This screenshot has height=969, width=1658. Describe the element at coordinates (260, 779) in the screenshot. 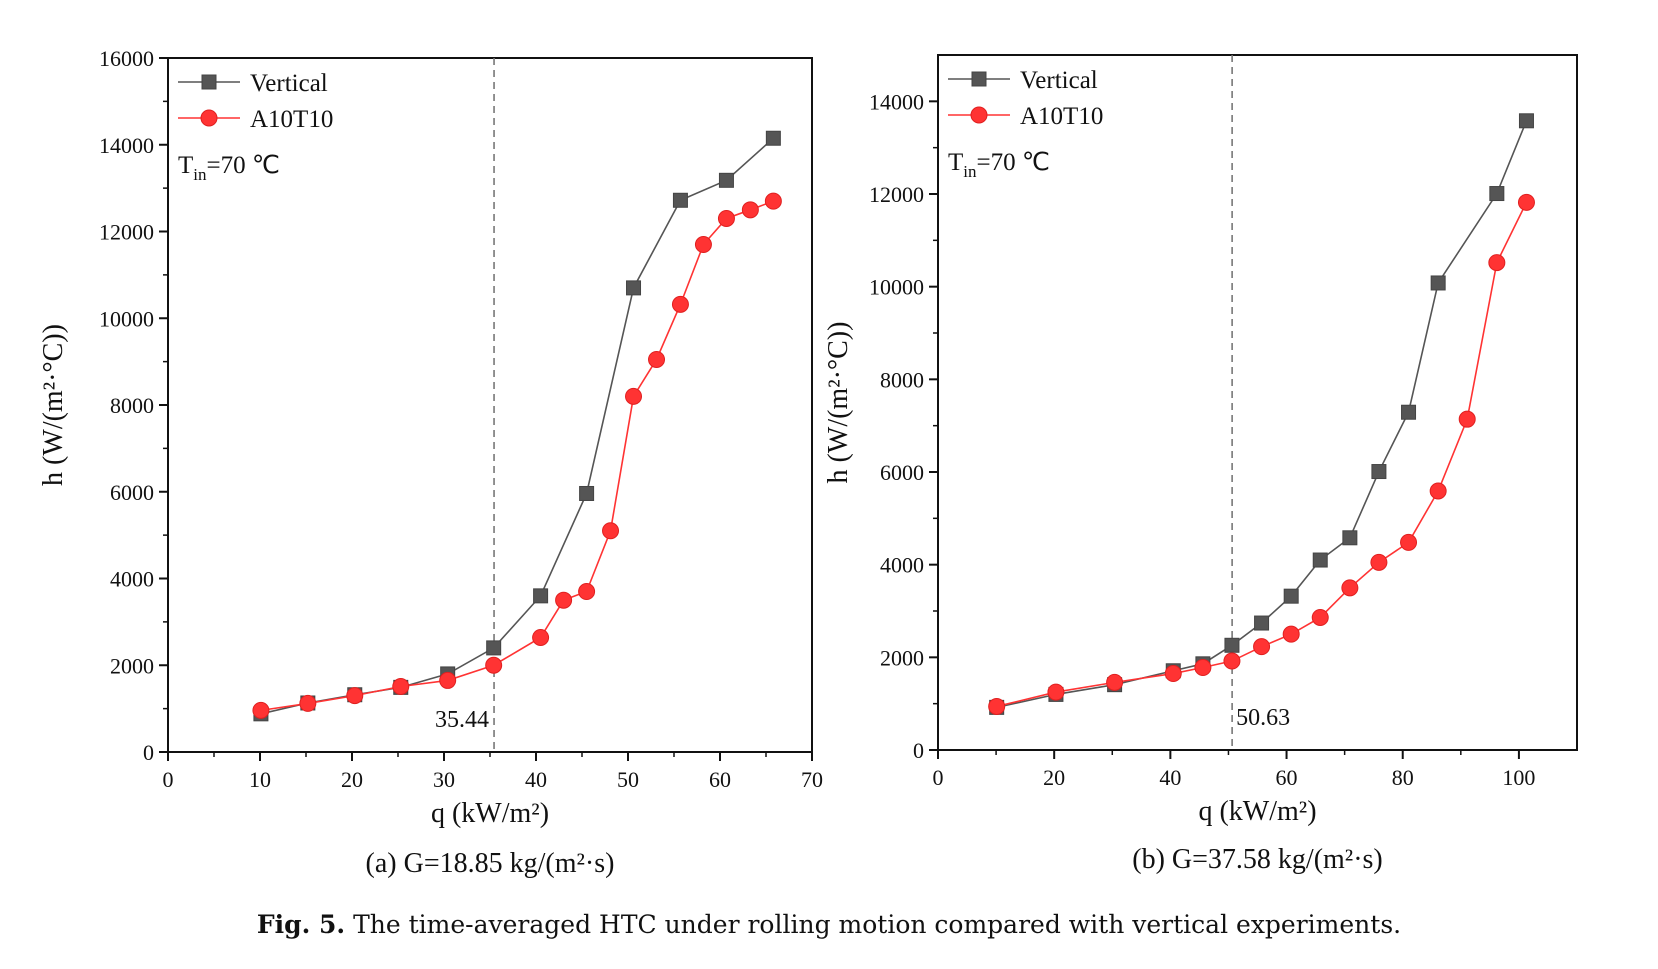

I see `x-tick-label: 10` at that location.